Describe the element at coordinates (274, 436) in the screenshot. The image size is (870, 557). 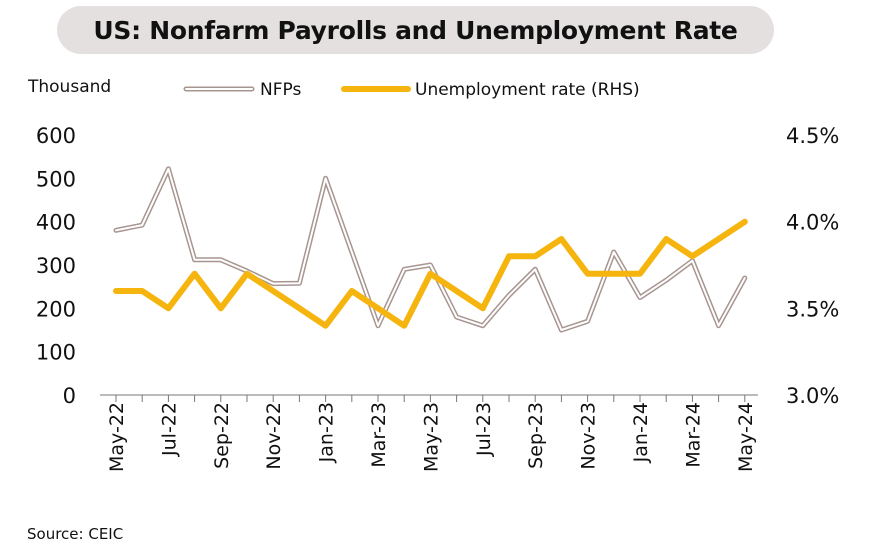
I see `x-tick-label: Nov-22` at that location.